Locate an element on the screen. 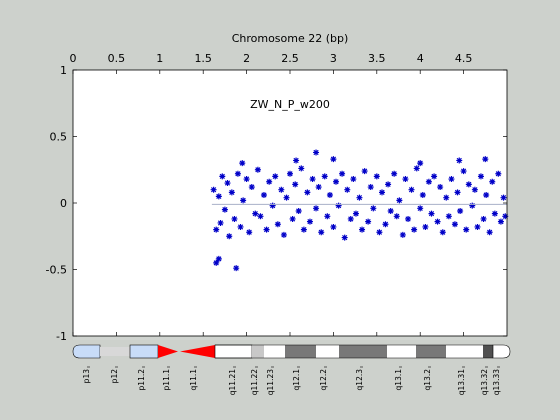  chart-title: Chromosome 22 (bp) is located at coordinates (290, 38).